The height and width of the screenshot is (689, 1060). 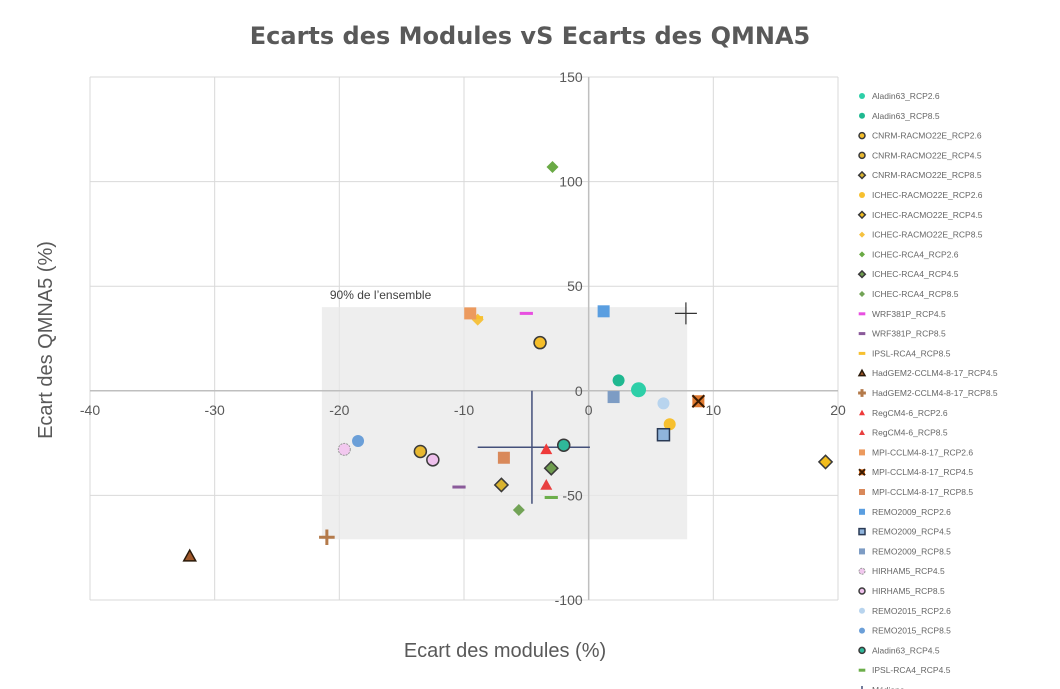 I want to click on y-axis-label: Ecart des QMNA5 (%), so click(x=46, y=340).